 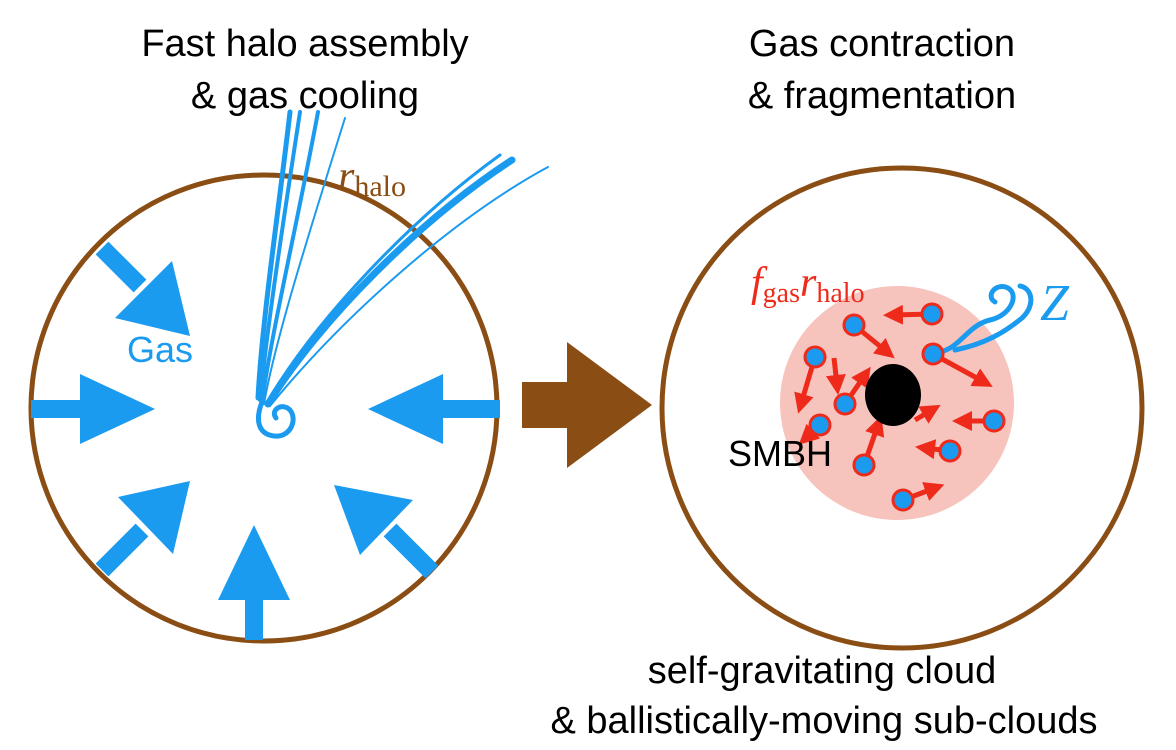 What do you see at coordinates (93, 409) in the screenshot?
I see `inflow-arrow-left` at bounding box center [93, 409].